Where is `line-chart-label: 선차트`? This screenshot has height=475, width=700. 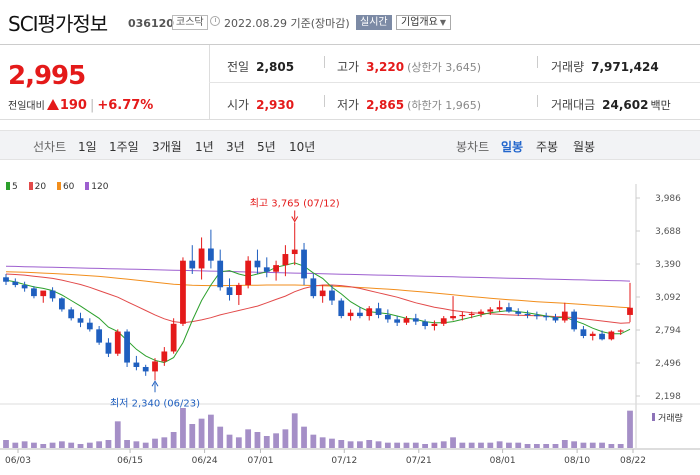
line-chart-label: 선차트 is located at coordinates (50, 147).